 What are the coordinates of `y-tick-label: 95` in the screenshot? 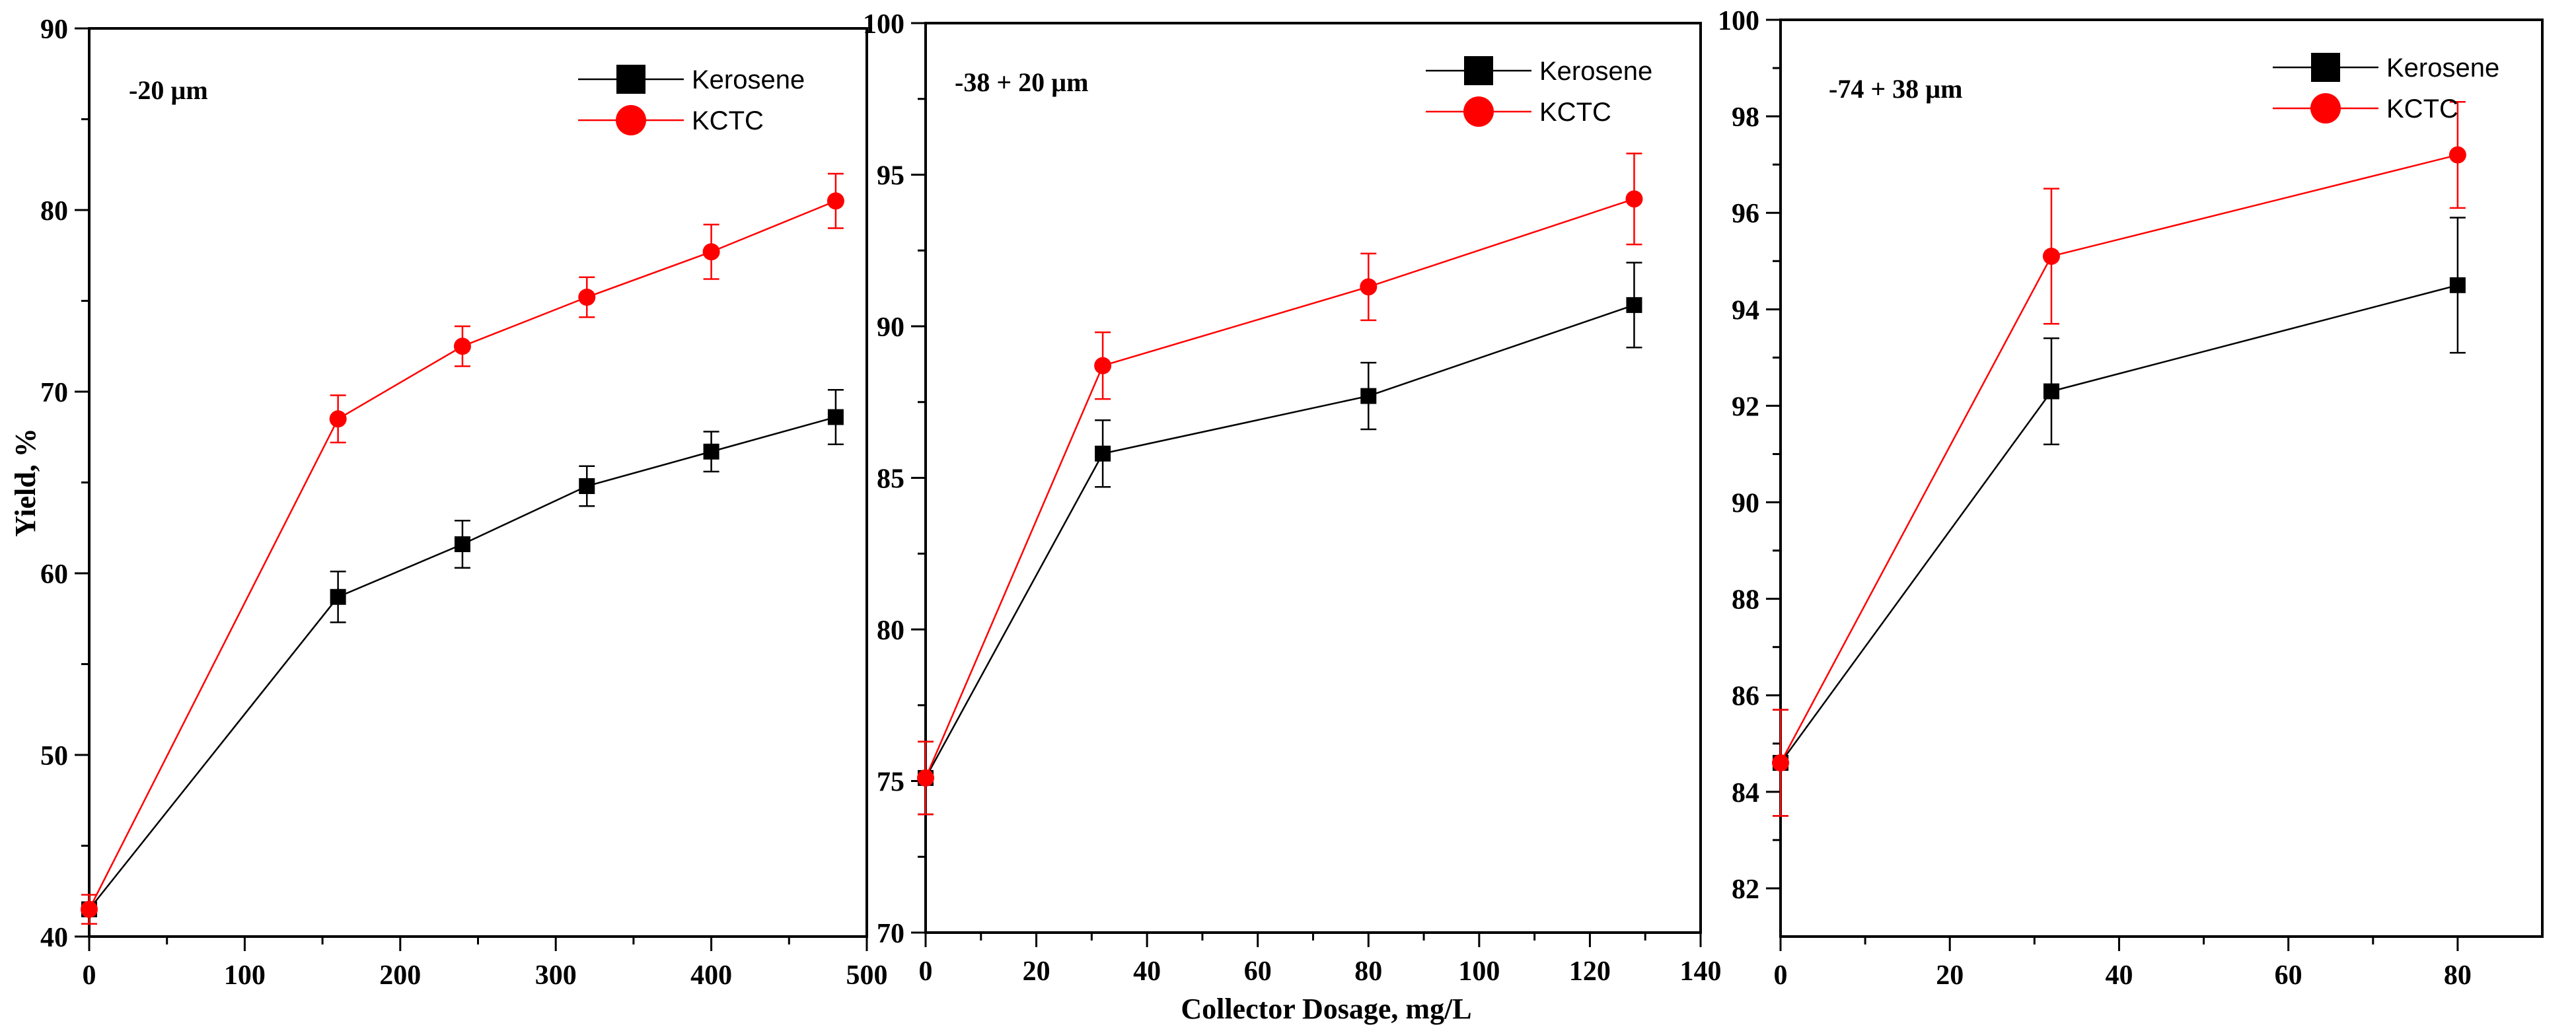 It's located at (890, 176).